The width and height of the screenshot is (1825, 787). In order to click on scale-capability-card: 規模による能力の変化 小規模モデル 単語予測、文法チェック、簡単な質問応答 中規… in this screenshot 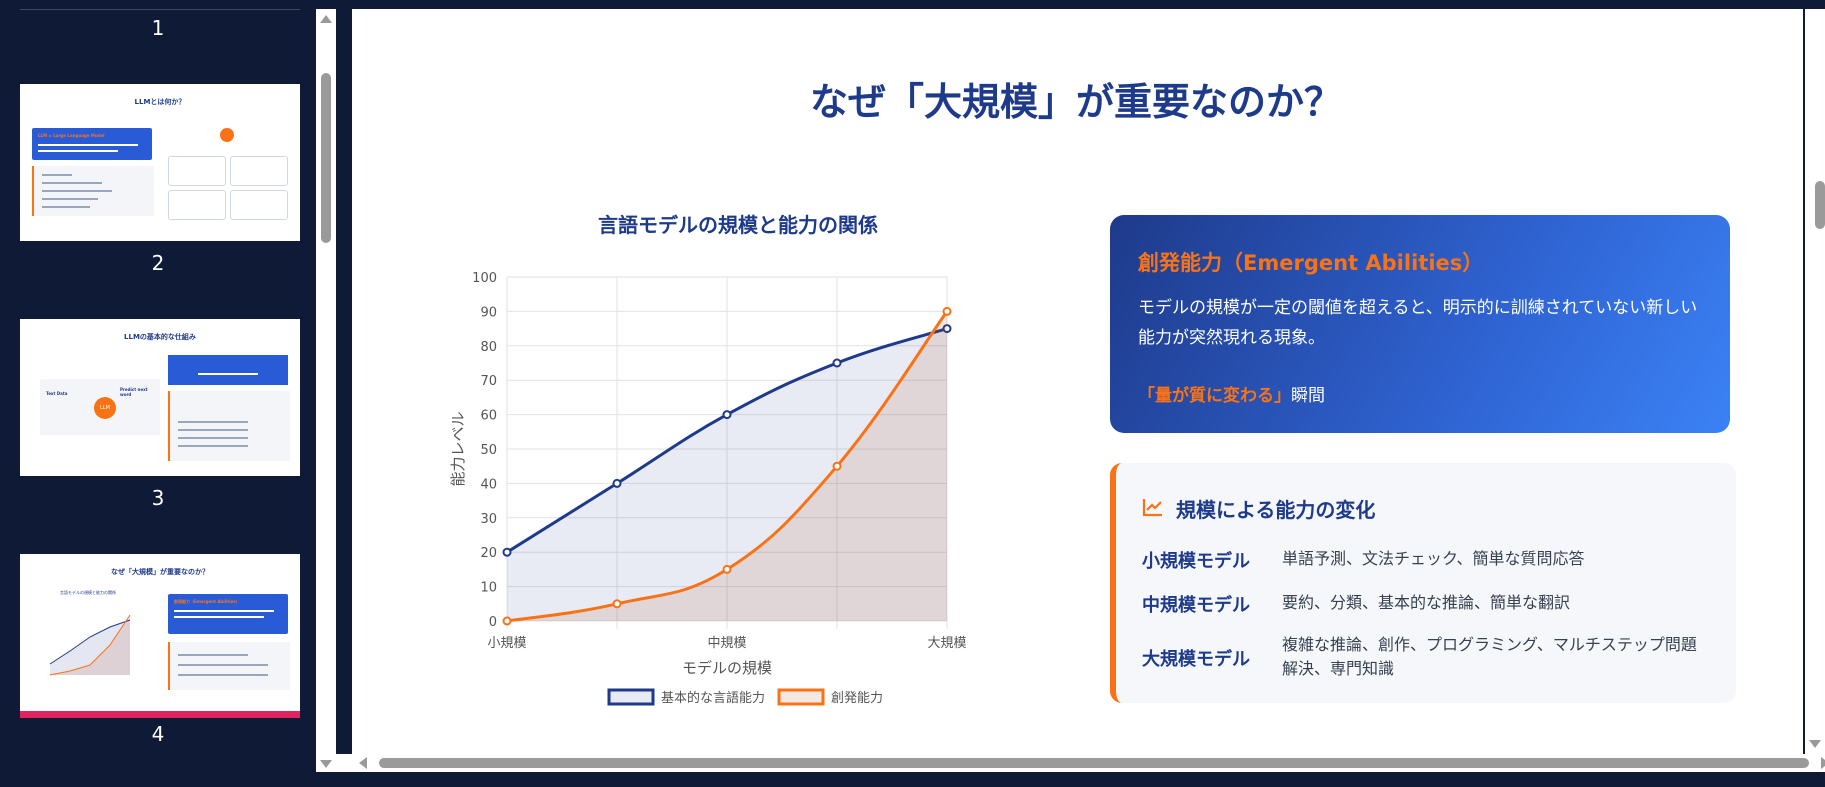, I will do `click(1423, 583)`.